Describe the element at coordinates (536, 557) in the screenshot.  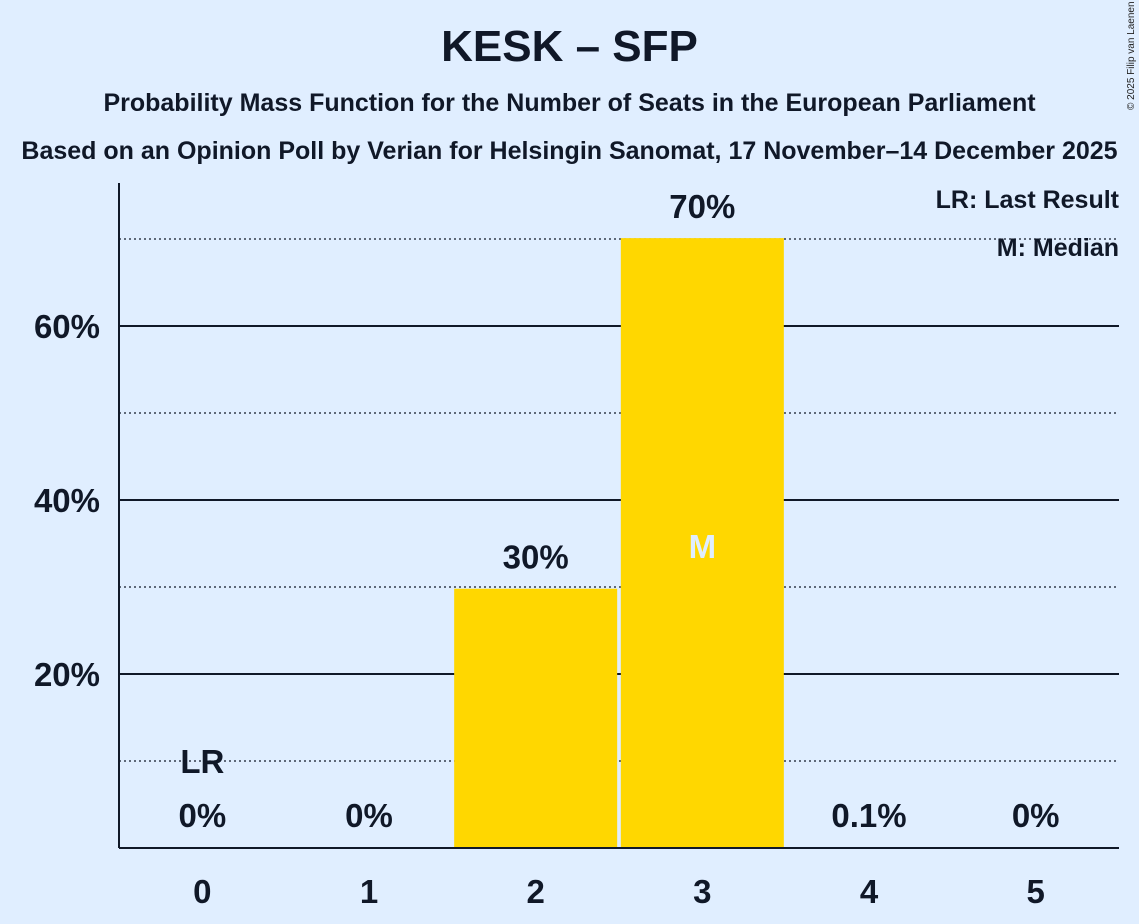
I see `value-label: 30%` at that location.